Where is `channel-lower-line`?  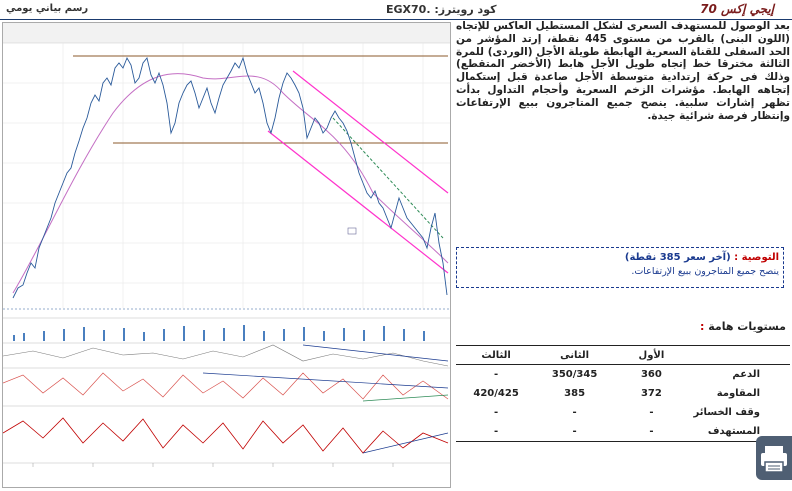
channel-lower-line is located at coordinates (358, 202).